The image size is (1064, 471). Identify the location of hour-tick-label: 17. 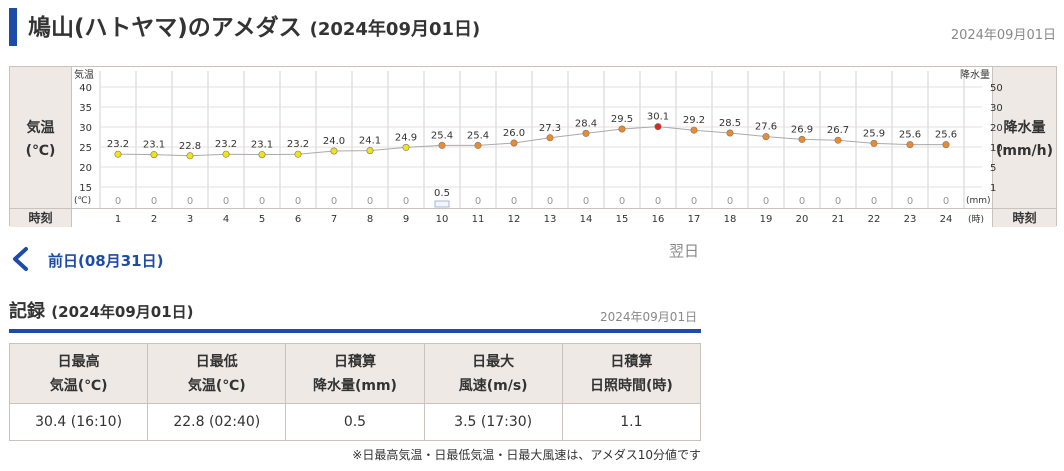
(694, 219).